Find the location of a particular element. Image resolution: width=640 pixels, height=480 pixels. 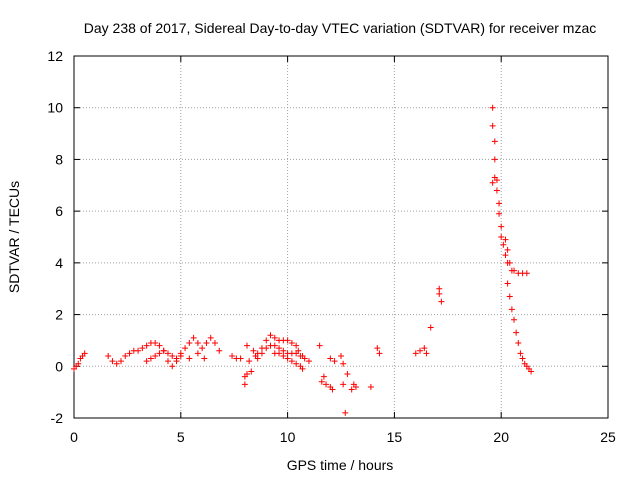

y-tick-label: 0 is located at coordinates (59, 366).